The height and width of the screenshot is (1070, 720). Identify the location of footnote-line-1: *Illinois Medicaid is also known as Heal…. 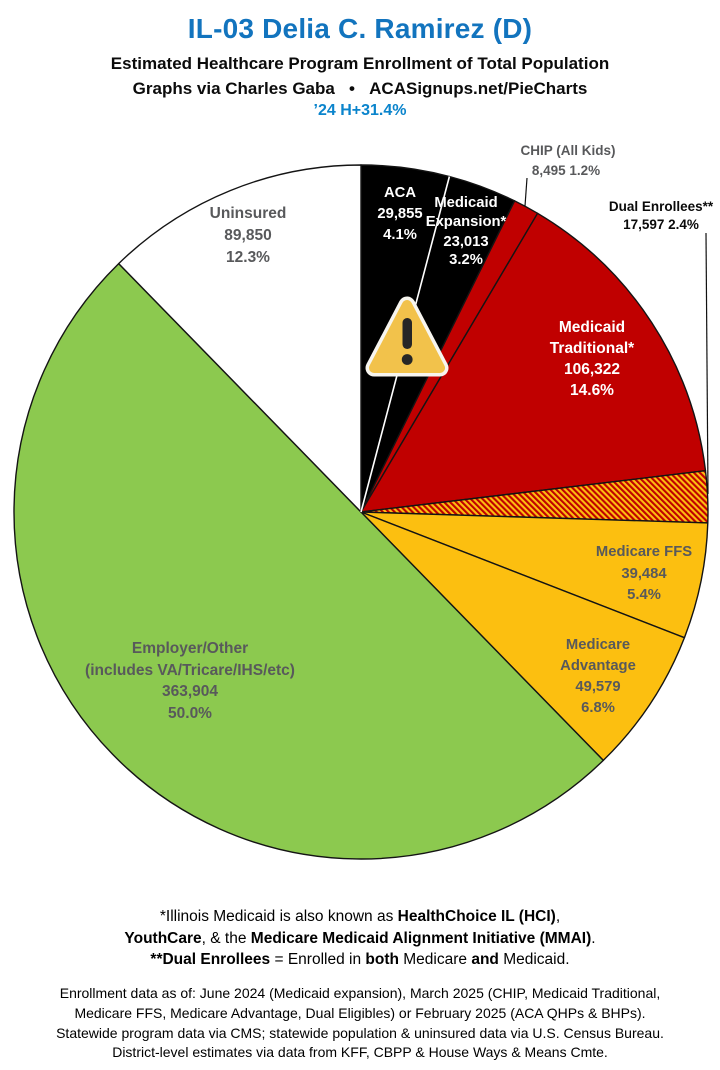
(360, 916).